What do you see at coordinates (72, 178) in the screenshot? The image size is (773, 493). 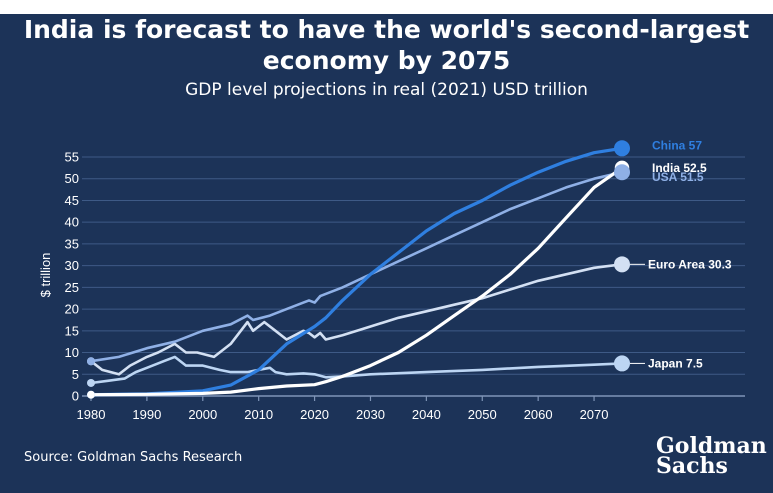 I see `y-tick-50: 50` at bounding box center [72, 178].